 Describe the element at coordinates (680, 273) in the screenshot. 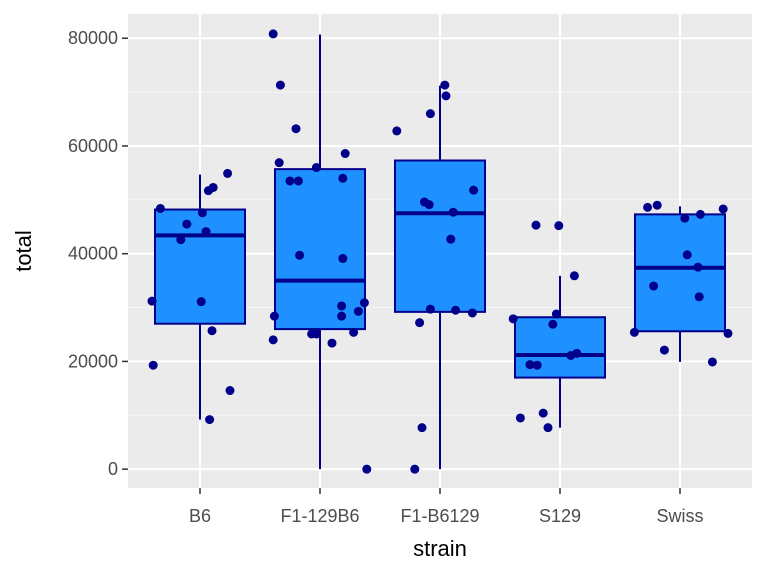

I see `box-swiss` at that location.